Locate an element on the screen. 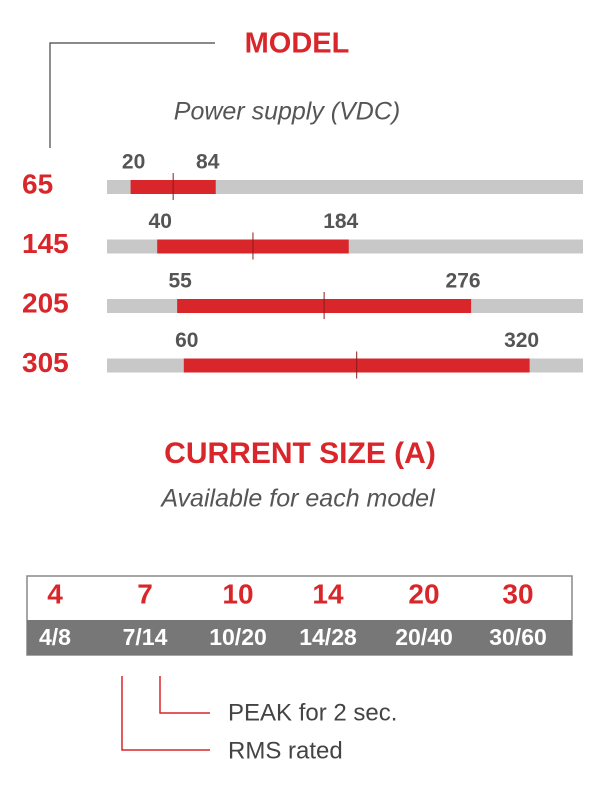 The width and height of the screenshot is (600, 802). min-label: 55 is located at coordinates (180, 281).